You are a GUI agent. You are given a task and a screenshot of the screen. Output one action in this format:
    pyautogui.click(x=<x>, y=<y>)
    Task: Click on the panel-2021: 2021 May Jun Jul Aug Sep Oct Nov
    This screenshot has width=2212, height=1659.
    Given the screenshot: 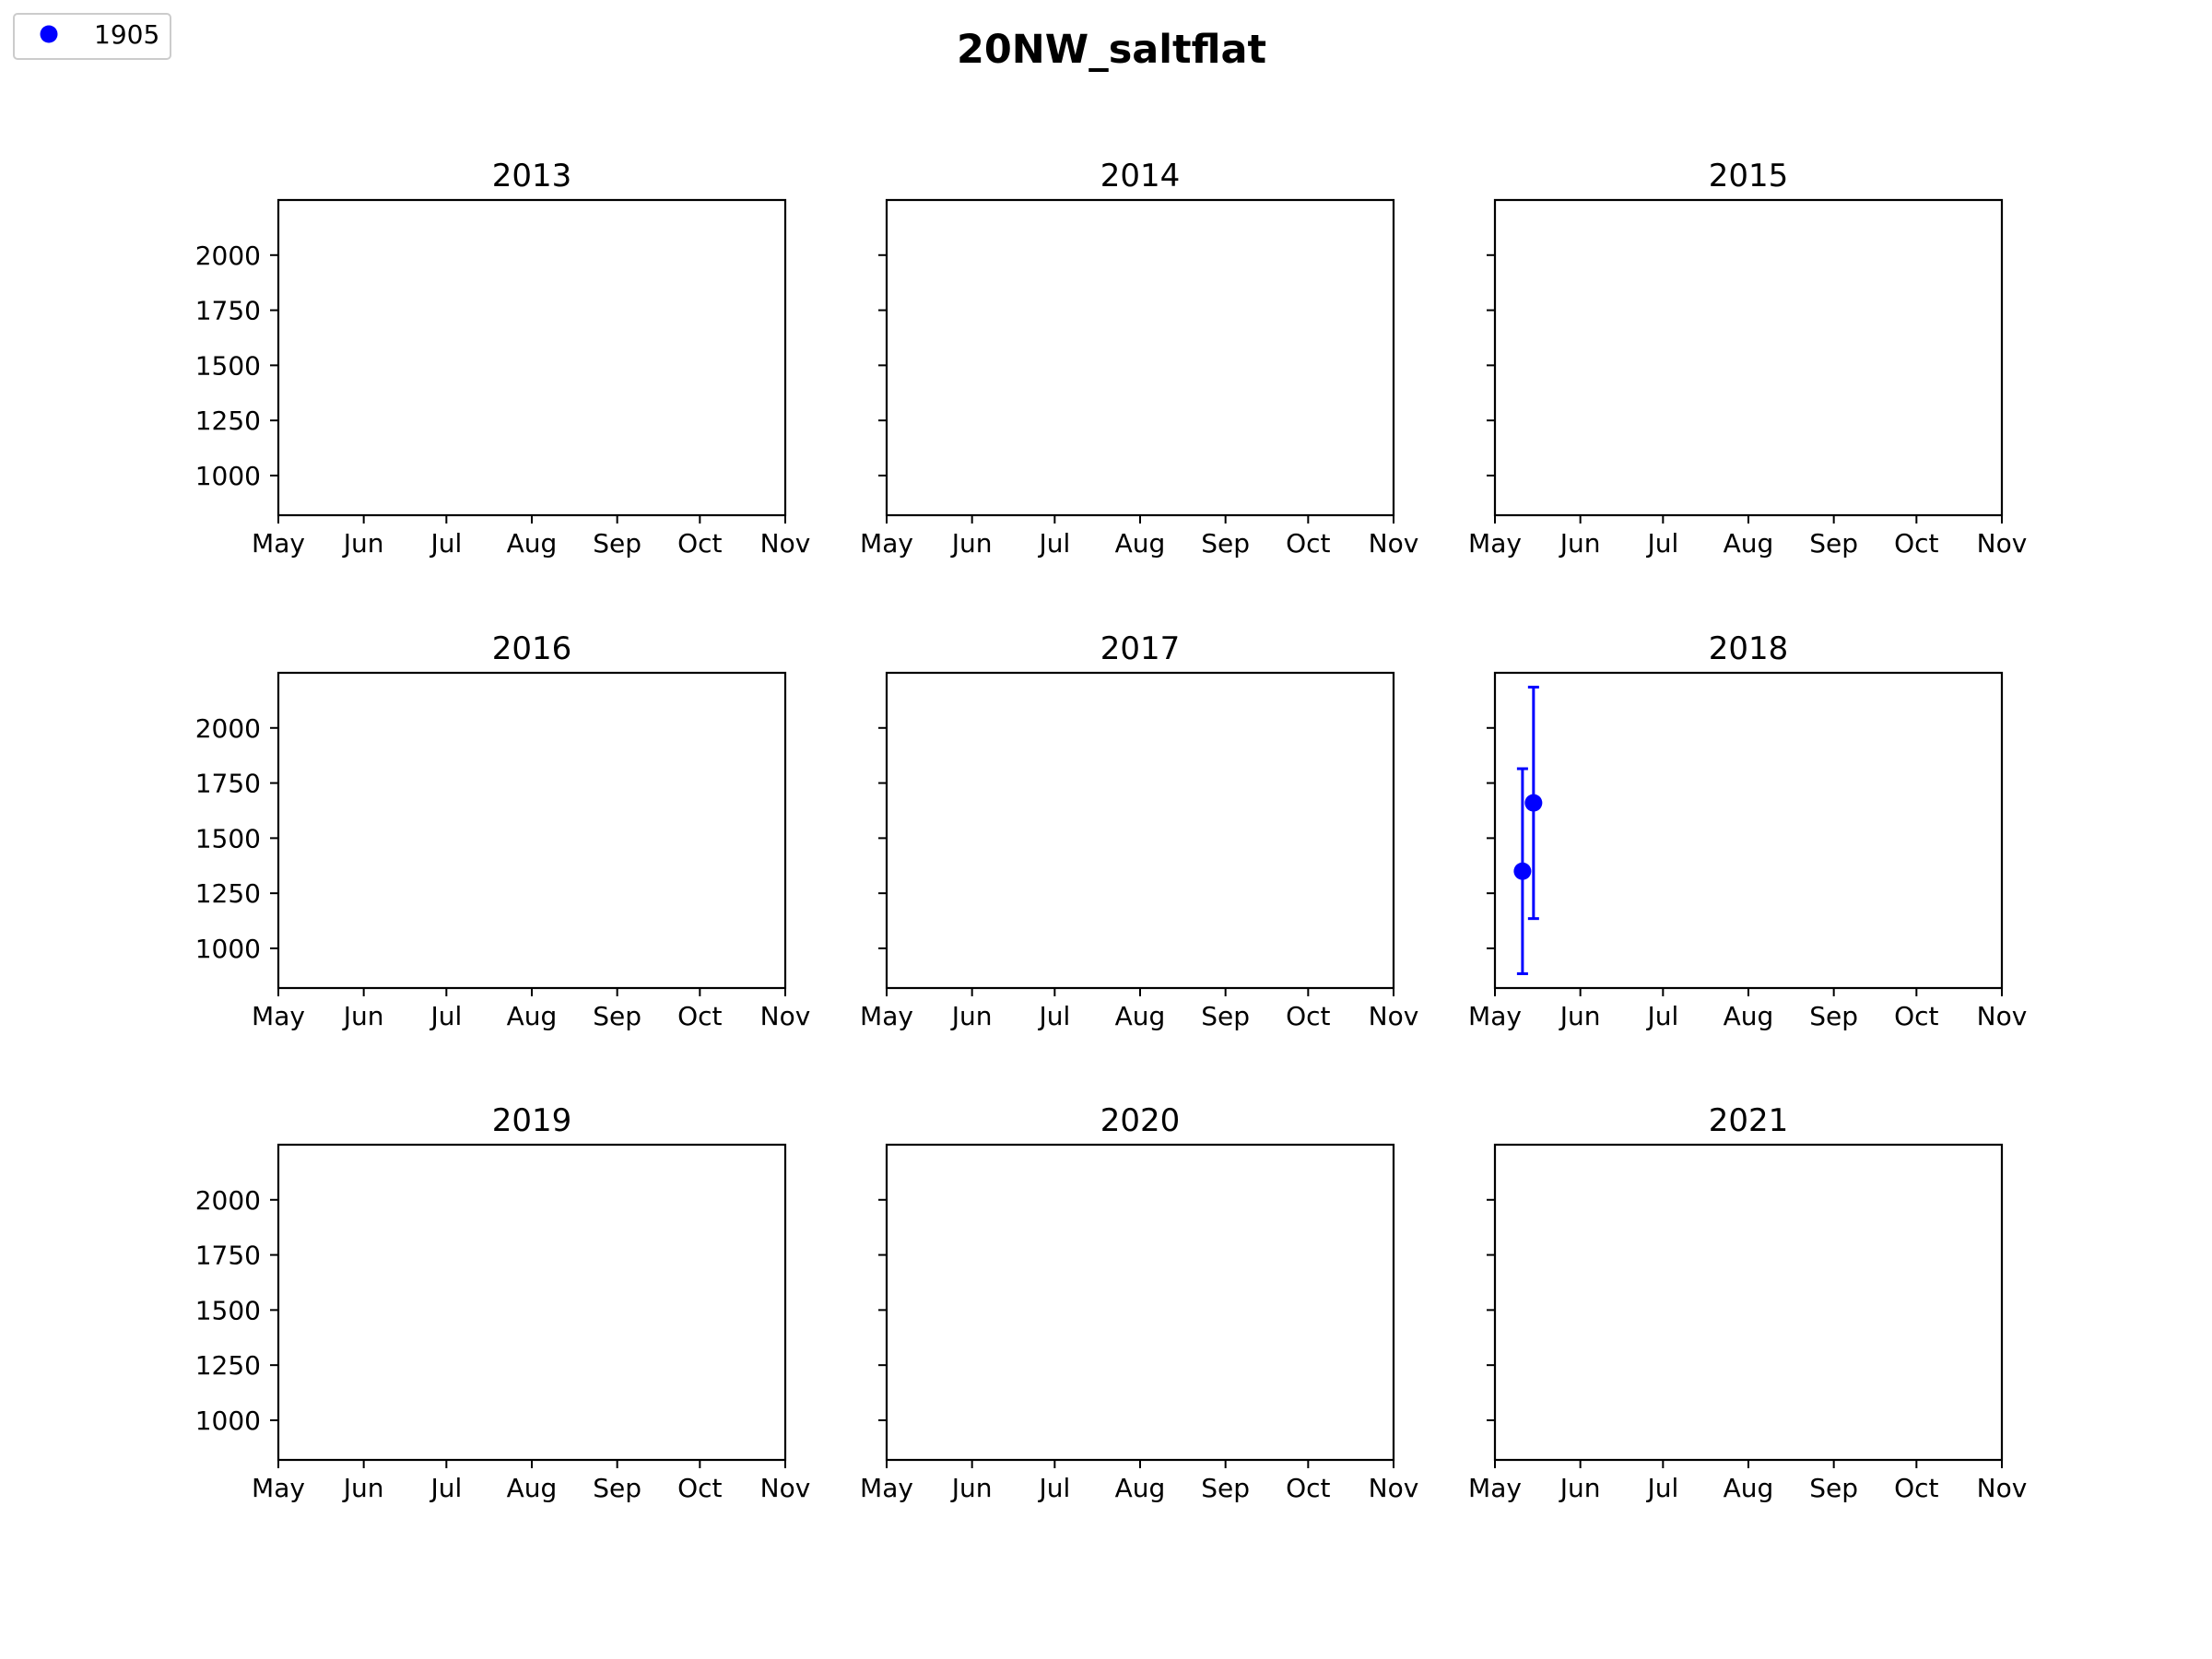 What is the action you would take?
    pyautogui.click(x=1747, y=1302)
    